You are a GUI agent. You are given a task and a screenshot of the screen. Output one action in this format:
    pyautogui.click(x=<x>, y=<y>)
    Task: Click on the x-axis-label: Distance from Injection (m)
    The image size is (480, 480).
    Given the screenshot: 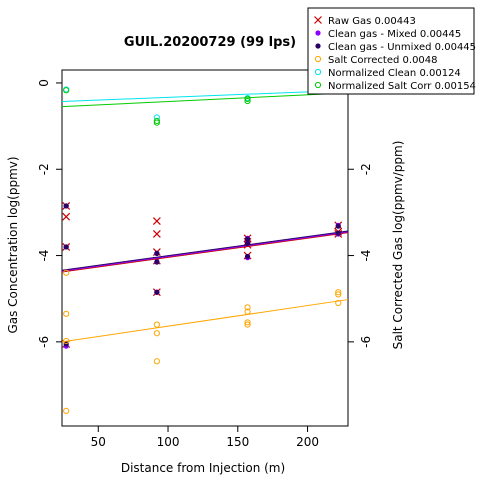 What is the action you would take?
    pyautogui.click(x=203, y=468)
    